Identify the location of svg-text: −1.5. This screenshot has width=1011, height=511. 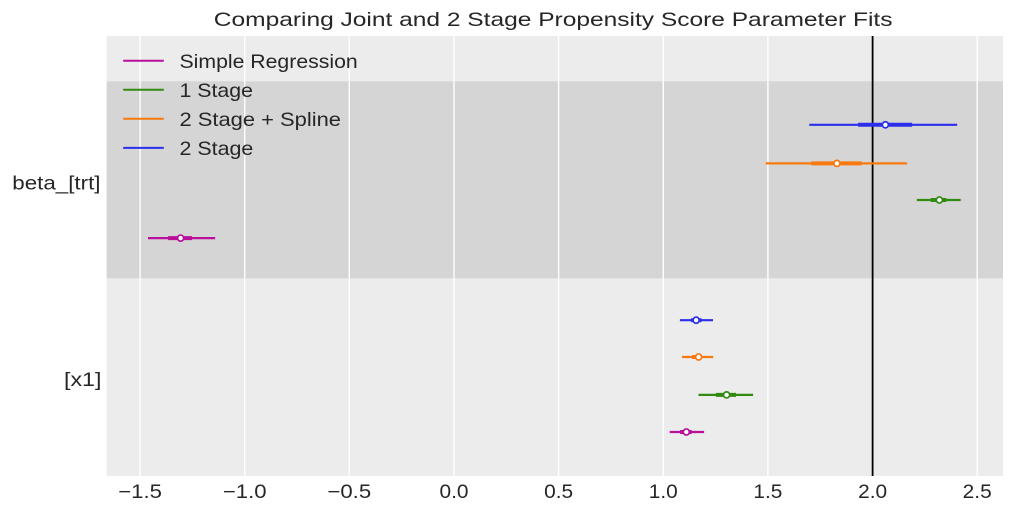
(140, 492).